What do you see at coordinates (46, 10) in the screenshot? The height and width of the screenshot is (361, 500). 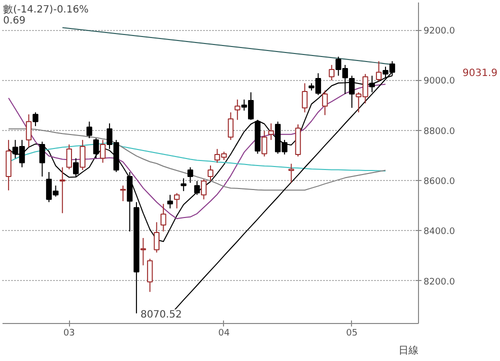 I see `annotation: 數(-14.27)-0.16%` at bounding box center [46, 10].